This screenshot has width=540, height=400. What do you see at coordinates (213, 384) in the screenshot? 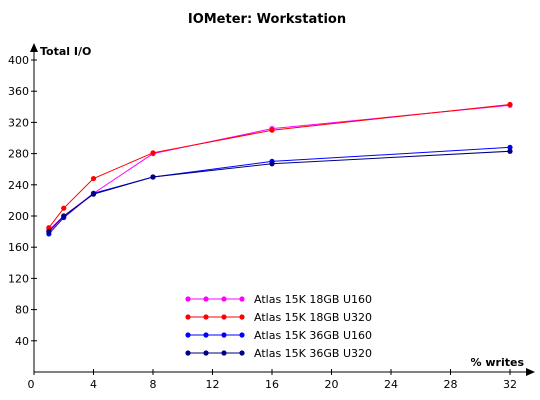
I see `x-tick-label: 12` at bounding box center [213, 384].